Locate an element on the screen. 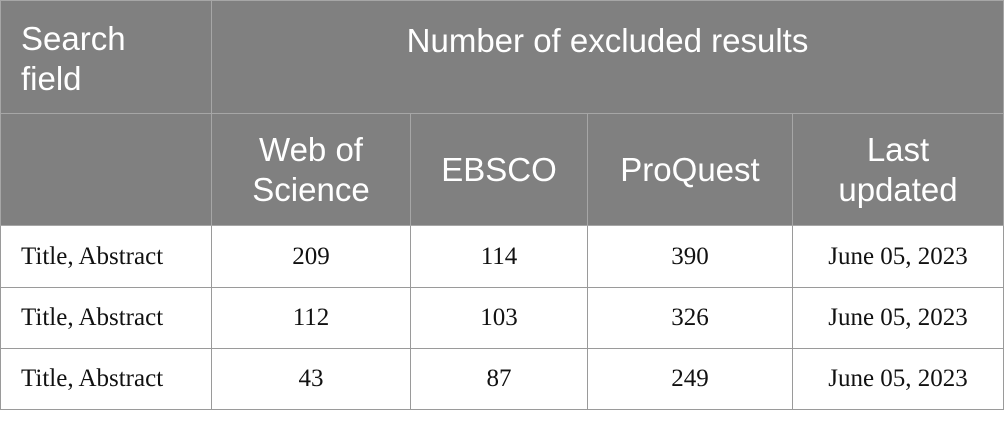 The height and width of the screenshot is (427, 1004). data-row: Title, Abstract 209 114 390 June 05, 2023 is located at coordinates (502, 256).